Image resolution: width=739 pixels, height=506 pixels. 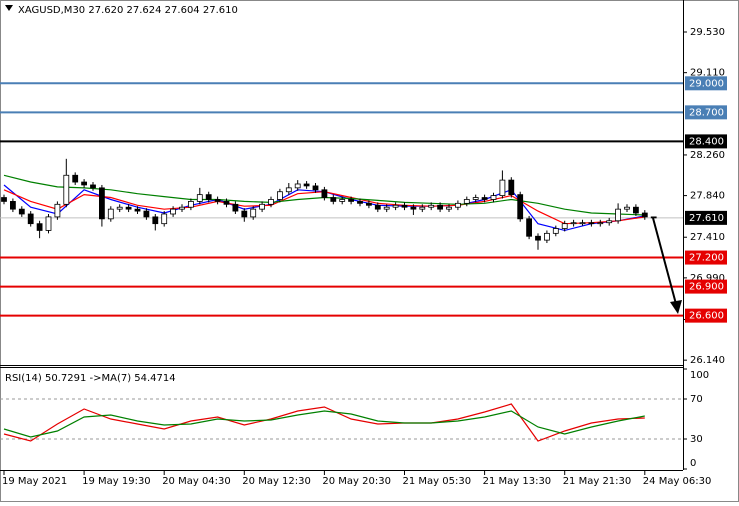 I want to click on level-label: 27.610, so click(x=706, y=218).